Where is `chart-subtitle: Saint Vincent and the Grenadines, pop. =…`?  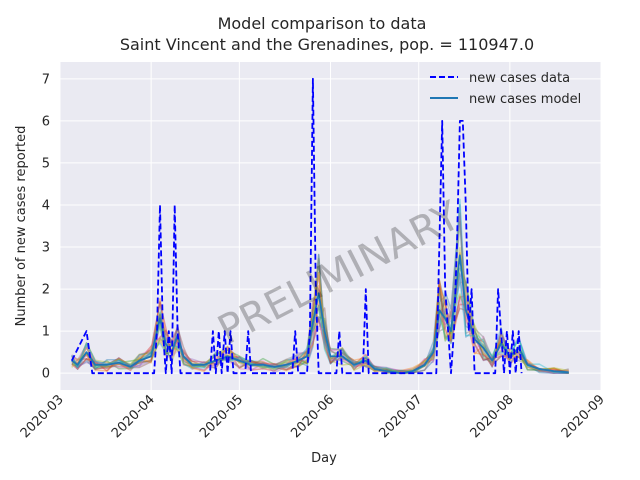
chart-subtitle: Saint Vincent and the Grenadines, pop. =… is located at coordinates (327, 44).